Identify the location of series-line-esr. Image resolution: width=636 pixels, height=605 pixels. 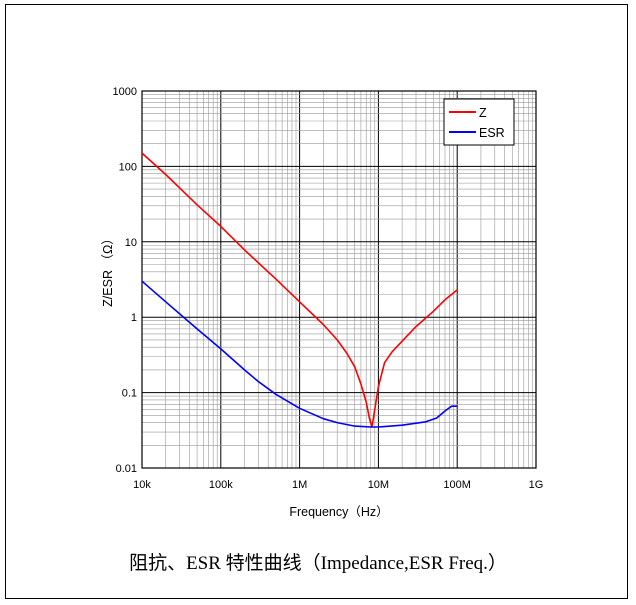
(299, 354).